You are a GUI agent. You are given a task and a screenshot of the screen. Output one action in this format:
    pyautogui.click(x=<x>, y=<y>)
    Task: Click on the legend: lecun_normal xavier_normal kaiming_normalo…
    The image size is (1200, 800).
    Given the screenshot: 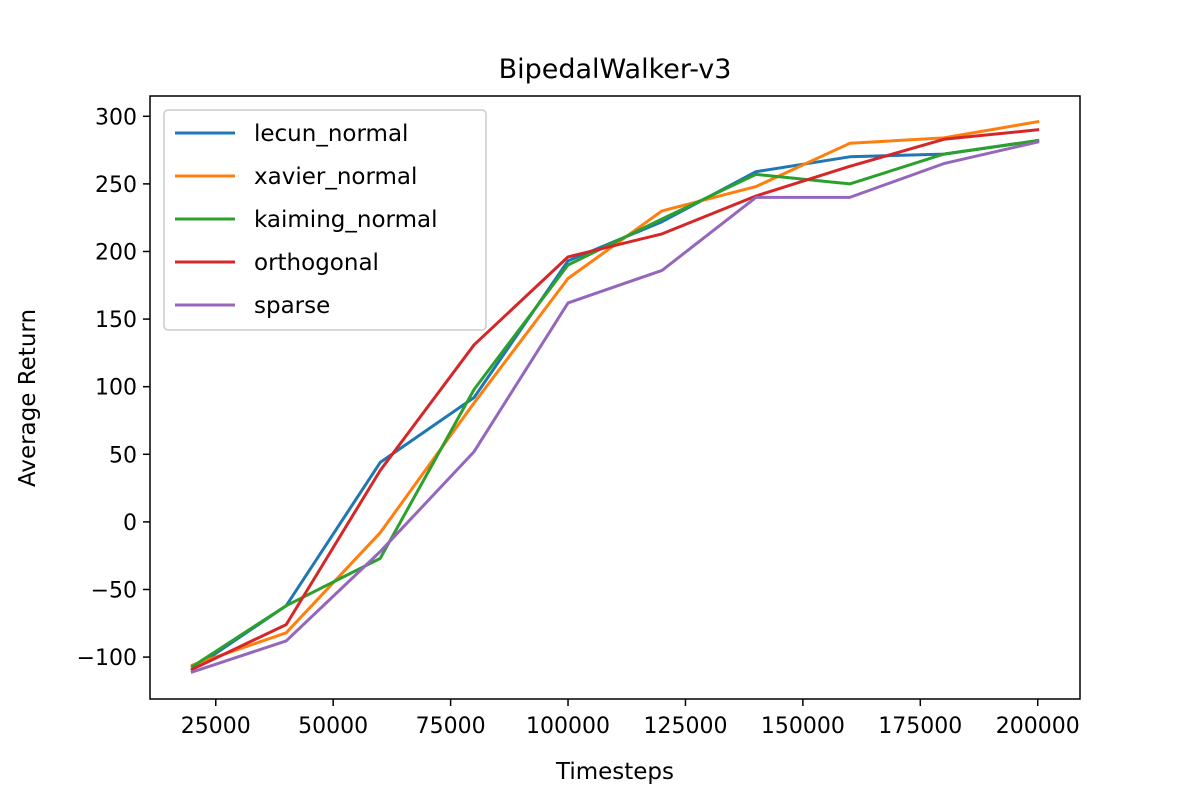 What is the action you would take?
    pyautogui.click(x=325, y=220)
    